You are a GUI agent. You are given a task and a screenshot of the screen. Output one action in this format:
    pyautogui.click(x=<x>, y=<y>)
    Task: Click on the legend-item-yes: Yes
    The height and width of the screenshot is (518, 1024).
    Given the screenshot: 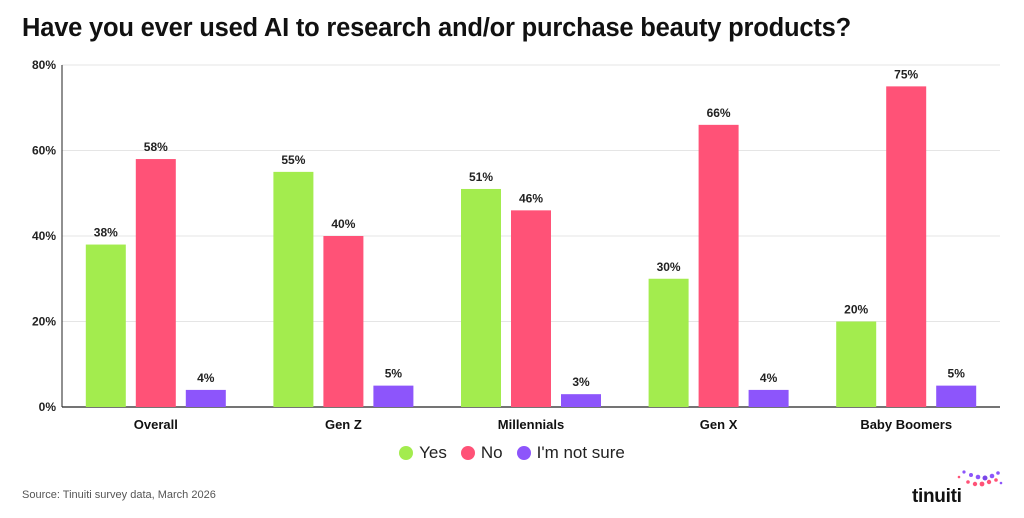 What is the action you would take?
    pyautogui.click(x=423, y=453)
    